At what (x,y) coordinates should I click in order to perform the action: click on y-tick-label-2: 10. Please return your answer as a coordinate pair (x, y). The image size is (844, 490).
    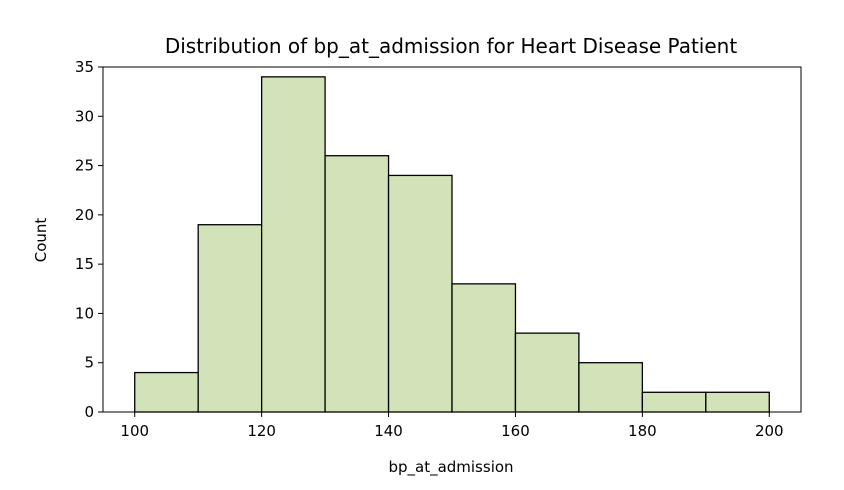
    Looking at the image, I should click on (84, 313).